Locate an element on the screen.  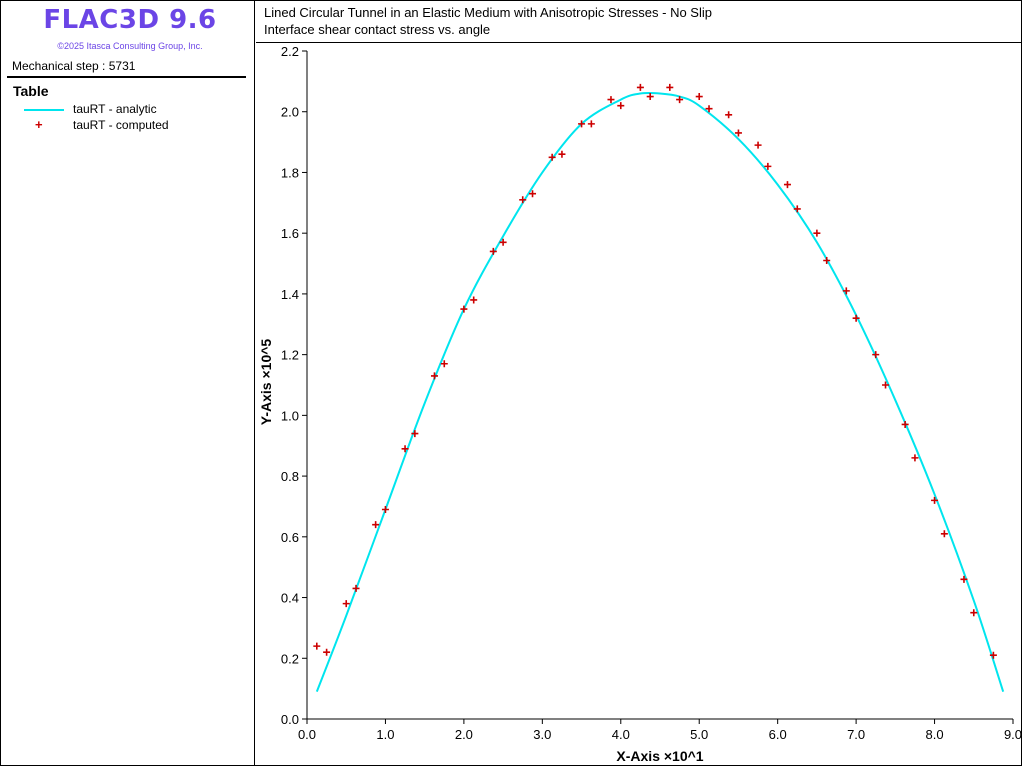
plus-marker-icon: + is located at coordinates (39, 124).